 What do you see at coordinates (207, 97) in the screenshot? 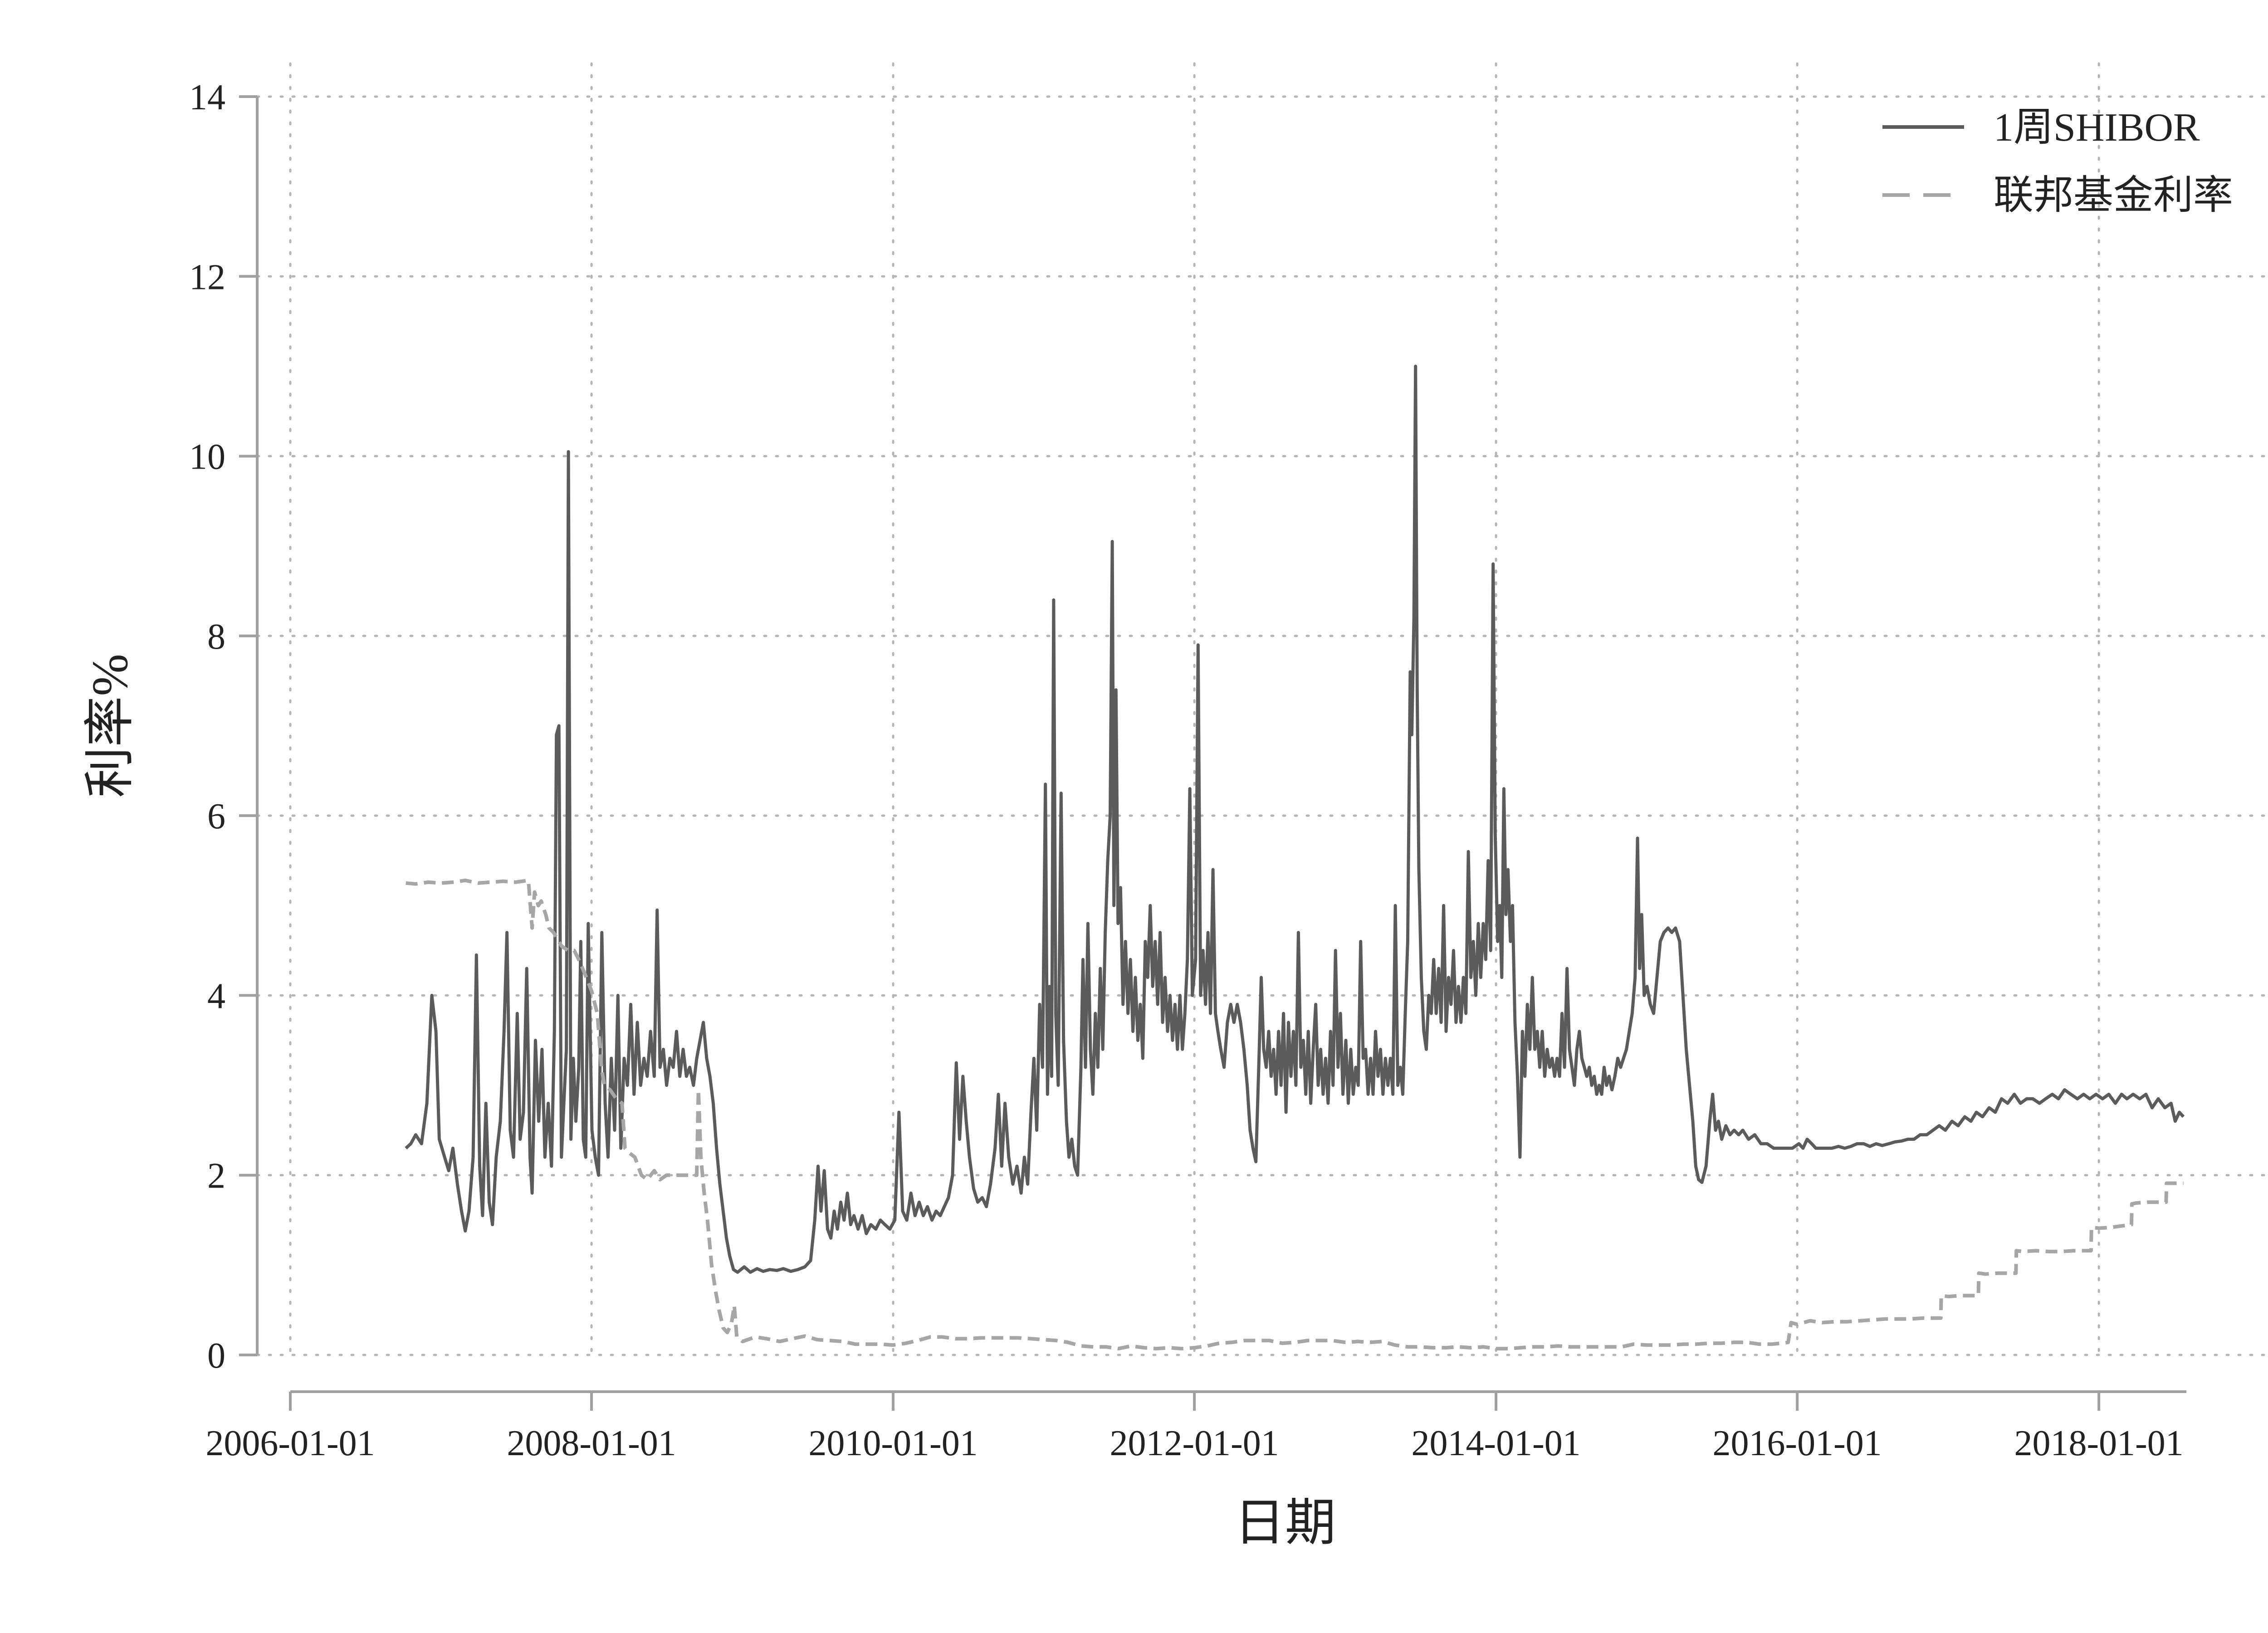
I see `y-tick-label: 14` at bounding box center [207, 97].